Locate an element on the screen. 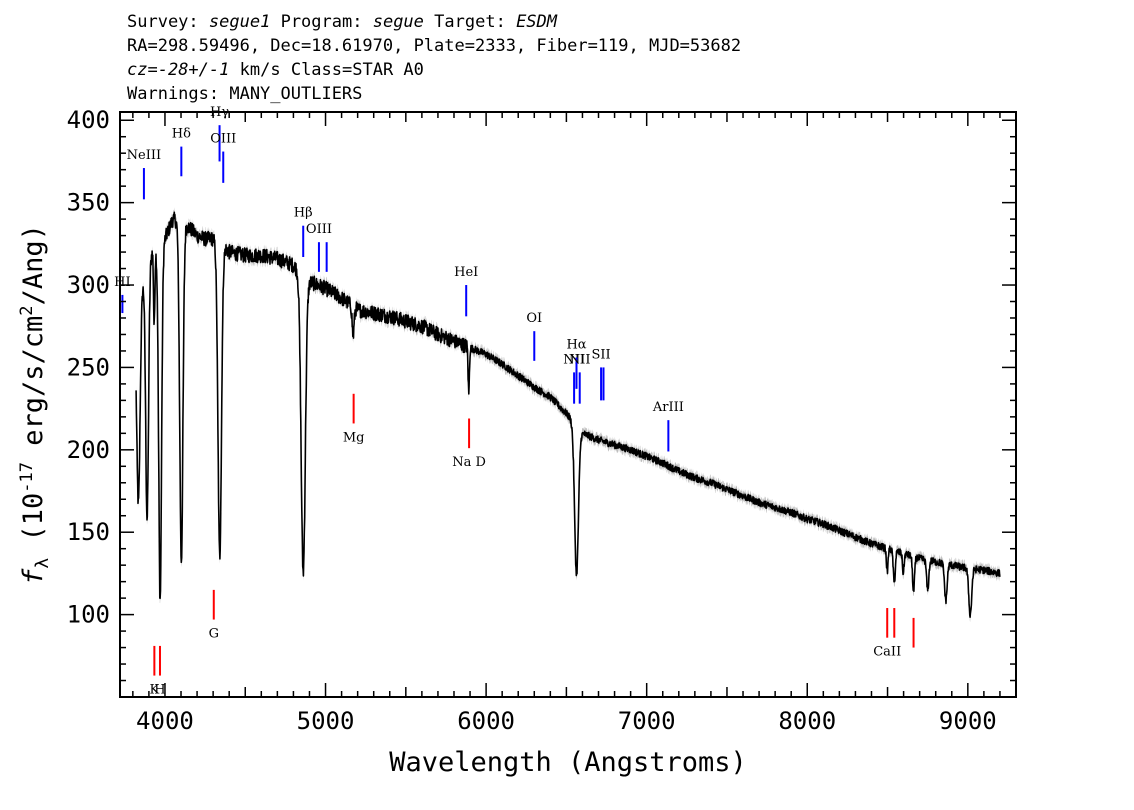 The width and height of the screenshot is (1134, 810). y-axis-title: fλ (10-17 erg/s/cm2/Ang) is located at coordinates (35, 404).